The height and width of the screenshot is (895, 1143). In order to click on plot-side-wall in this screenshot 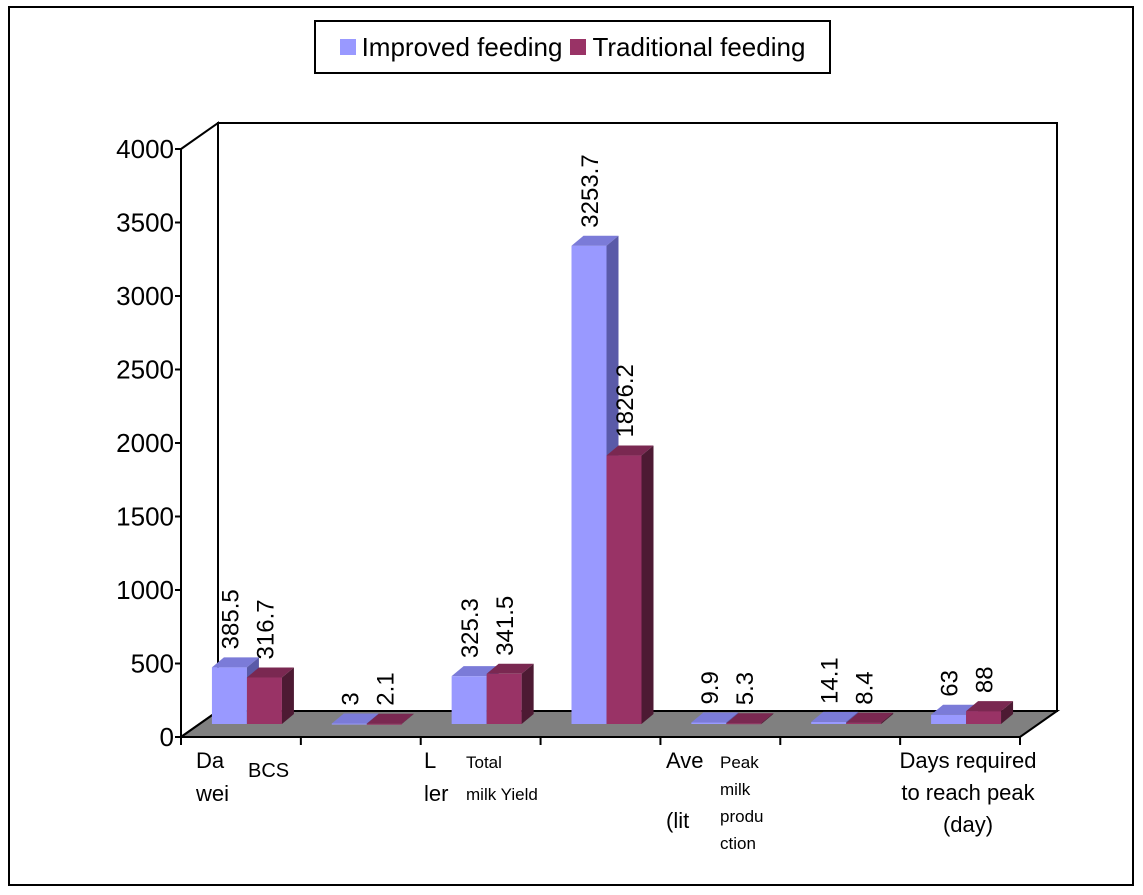, I will do `click(199, 430)`.